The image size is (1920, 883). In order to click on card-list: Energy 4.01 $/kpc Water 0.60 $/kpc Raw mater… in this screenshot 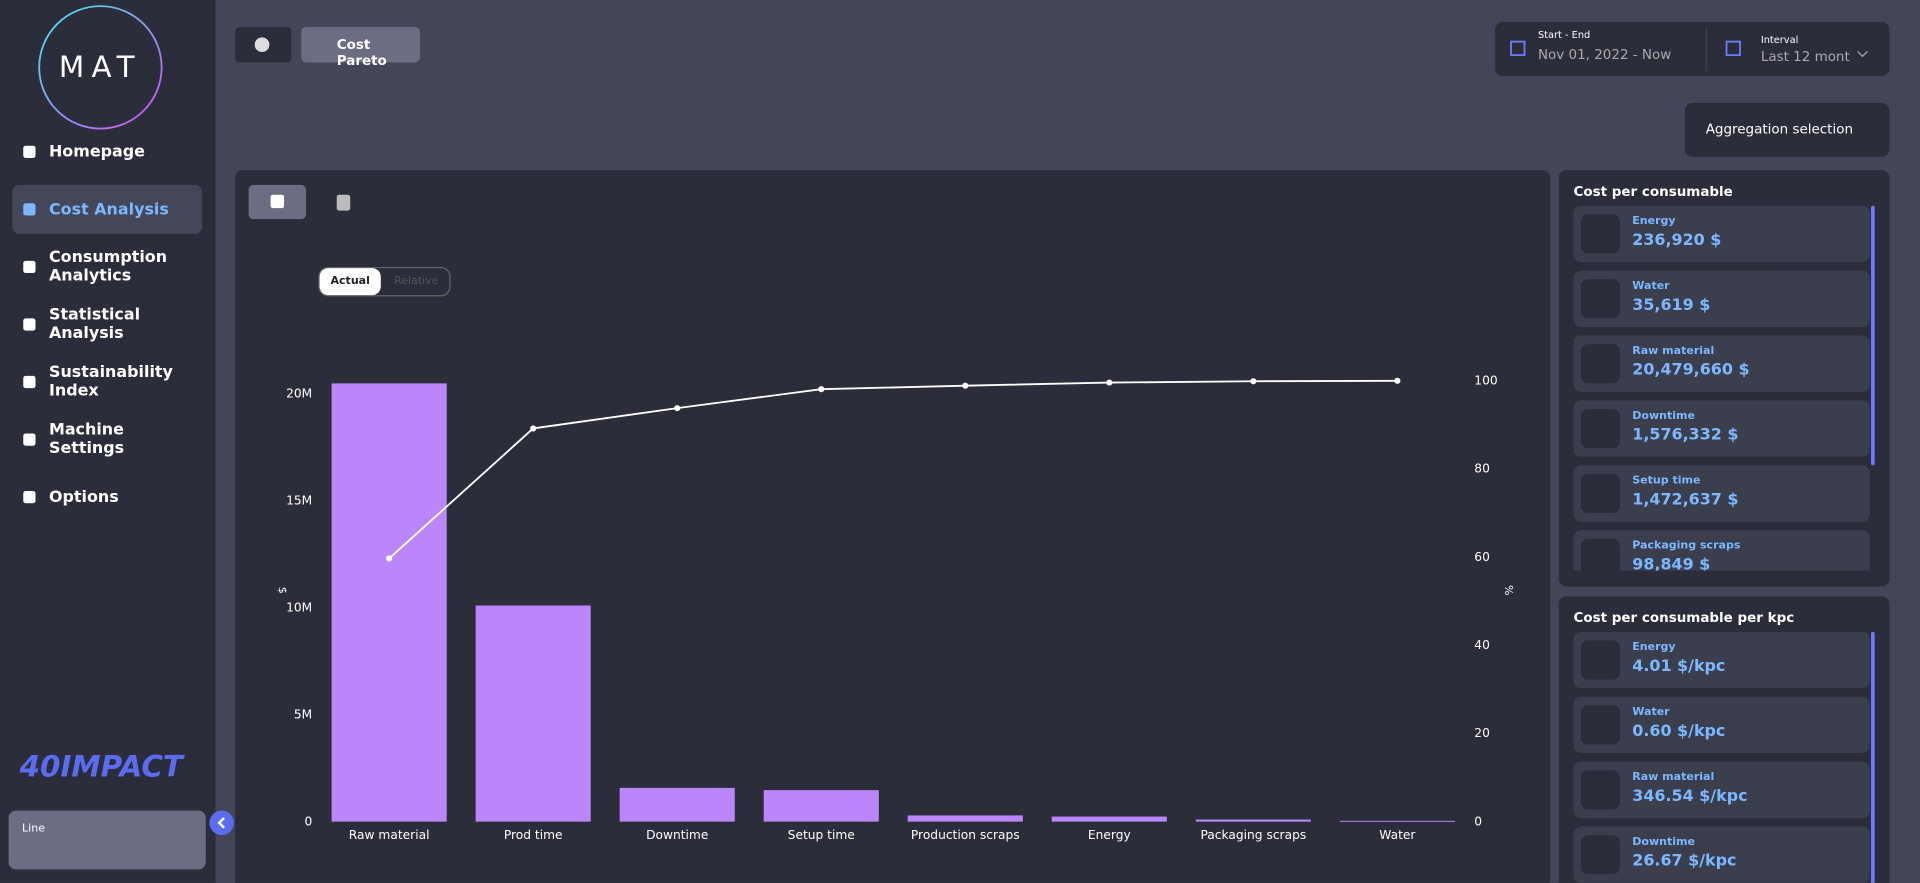, I will do `click(1724, 757)`.